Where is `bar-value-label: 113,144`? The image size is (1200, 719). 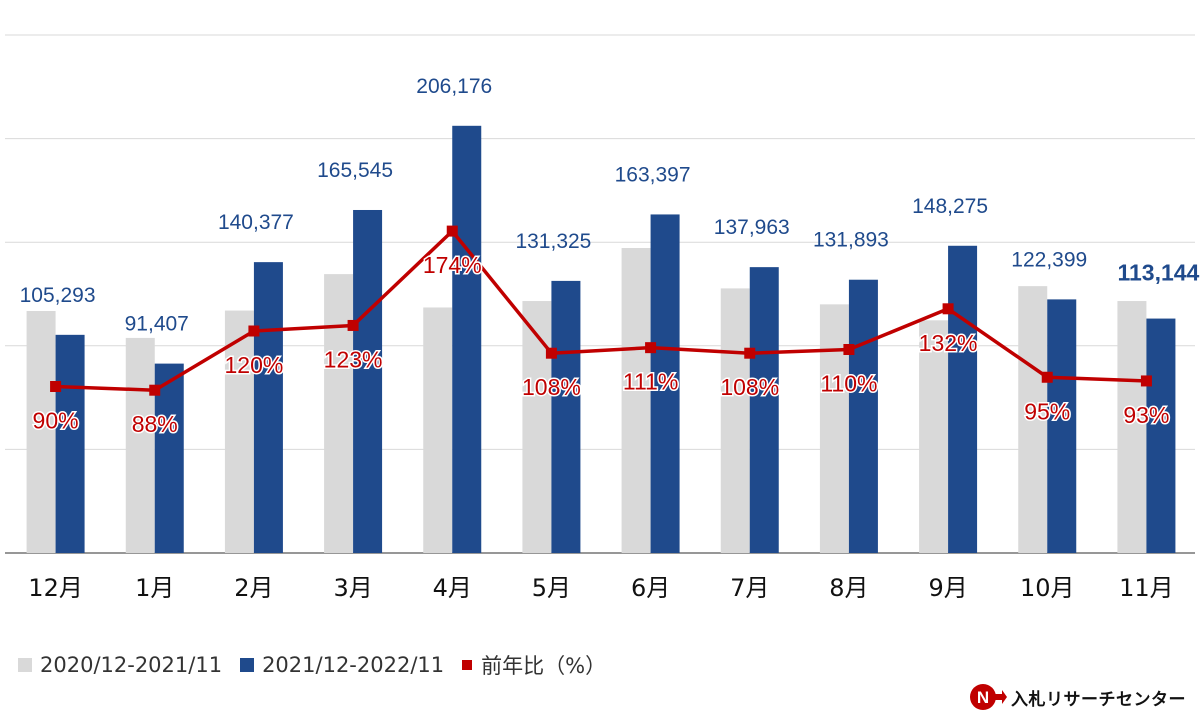
bar-value-label: 113,144 is located at coordinates (1158, 273).